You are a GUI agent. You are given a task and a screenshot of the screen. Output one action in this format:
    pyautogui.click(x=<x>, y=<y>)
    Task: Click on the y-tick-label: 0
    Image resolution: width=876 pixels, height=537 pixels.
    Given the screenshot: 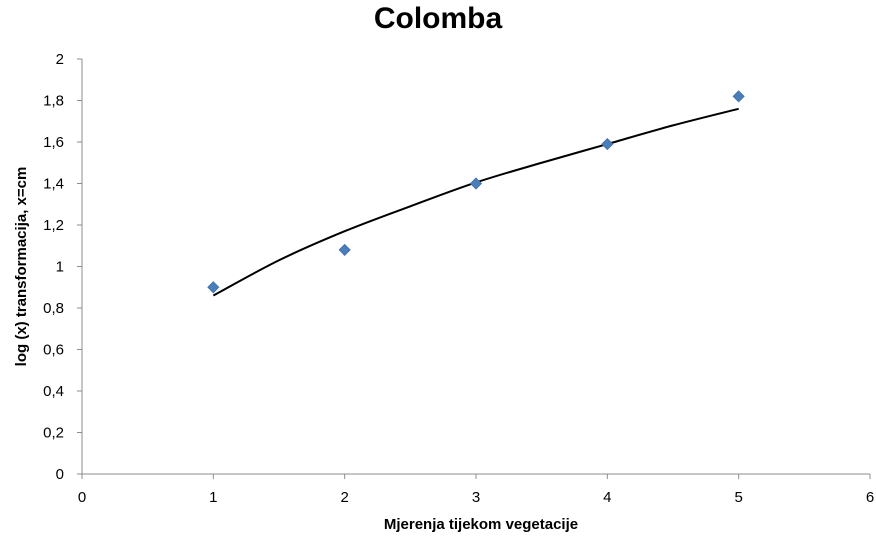 What is the action you would take?
    pyautogui.click(x=60, y=474)
    